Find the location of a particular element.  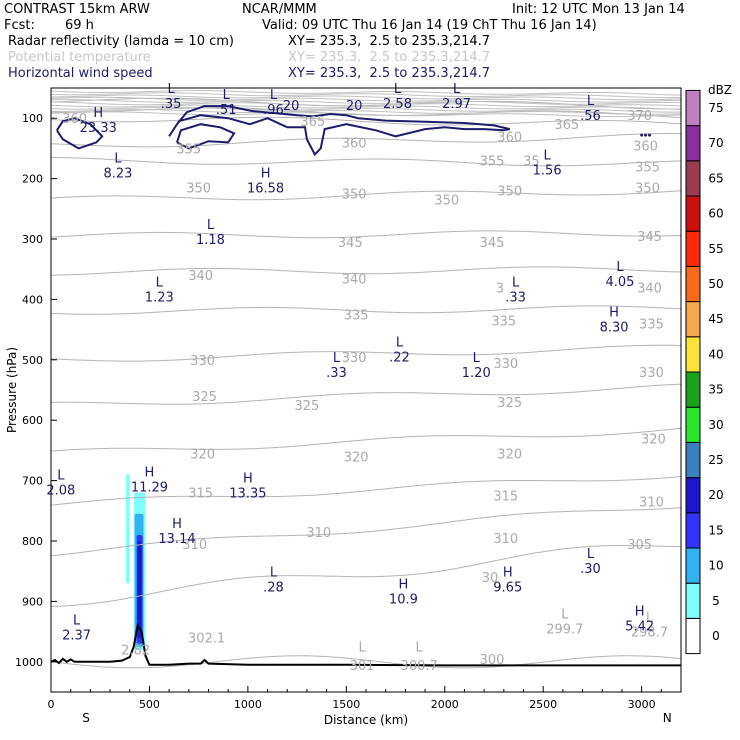

x-tick-label: 500 is located at coordinates (149, 704).